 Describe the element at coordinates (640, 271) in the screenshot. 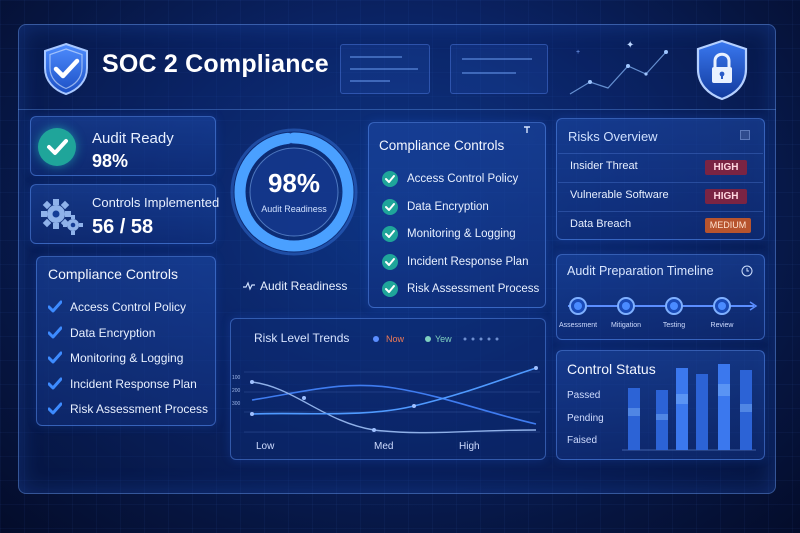

I see `timeline-title: Audit Preparation Timeline` at that location.